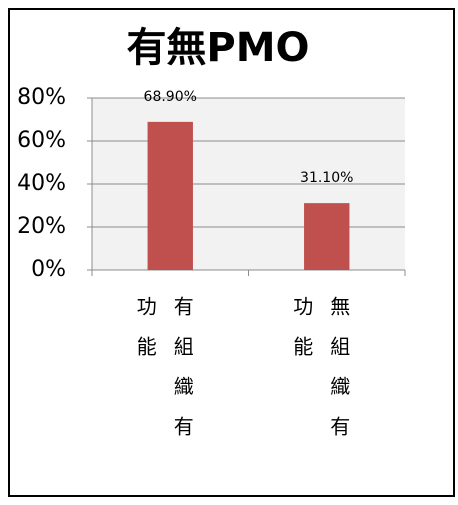  Describe the element at coordinates (326, 178) in the screenshot. I see `data-label: 31.10%` at that location.